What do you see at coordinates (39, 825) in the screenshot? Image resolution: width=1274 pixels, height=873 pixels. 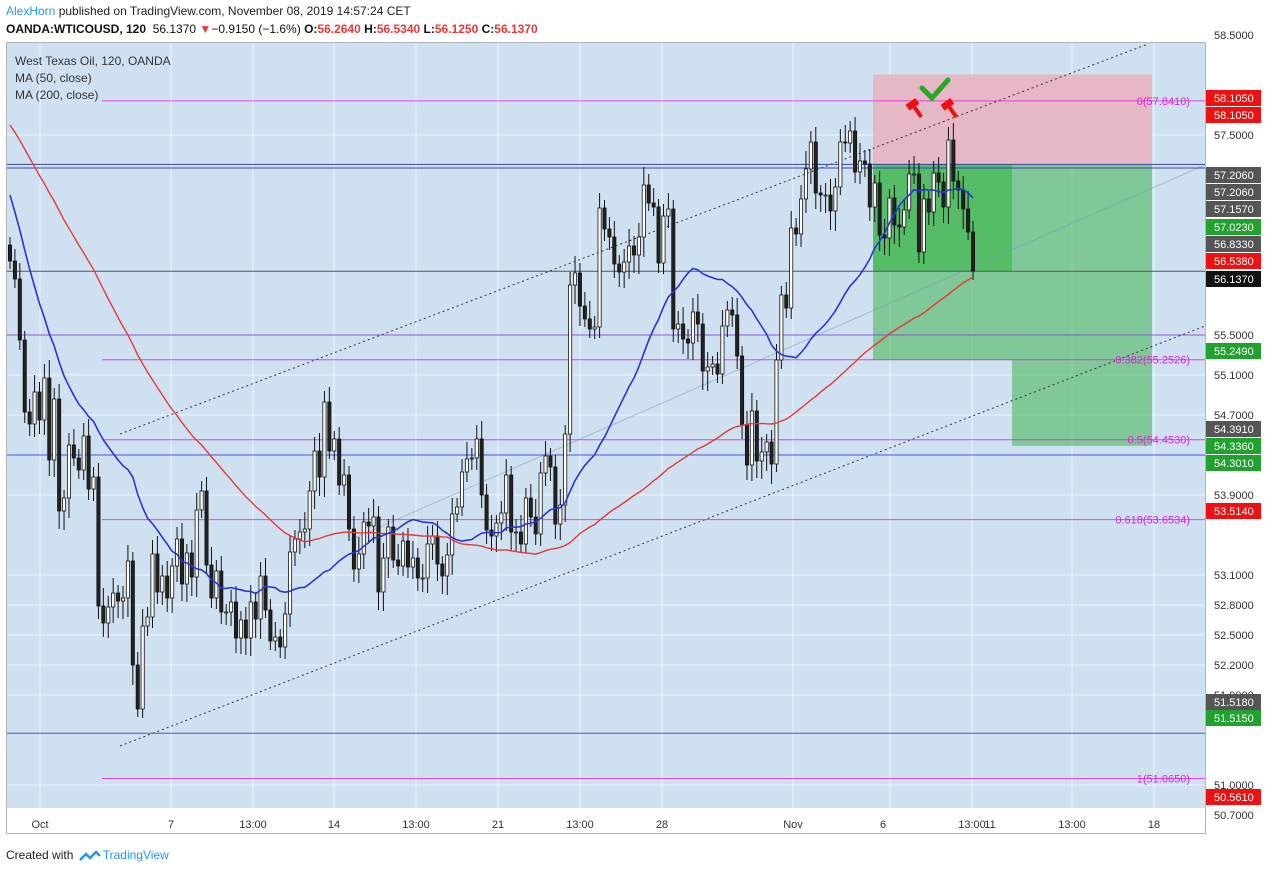 I see `x-tick-label: Oct` at bounding box center [39, 825].